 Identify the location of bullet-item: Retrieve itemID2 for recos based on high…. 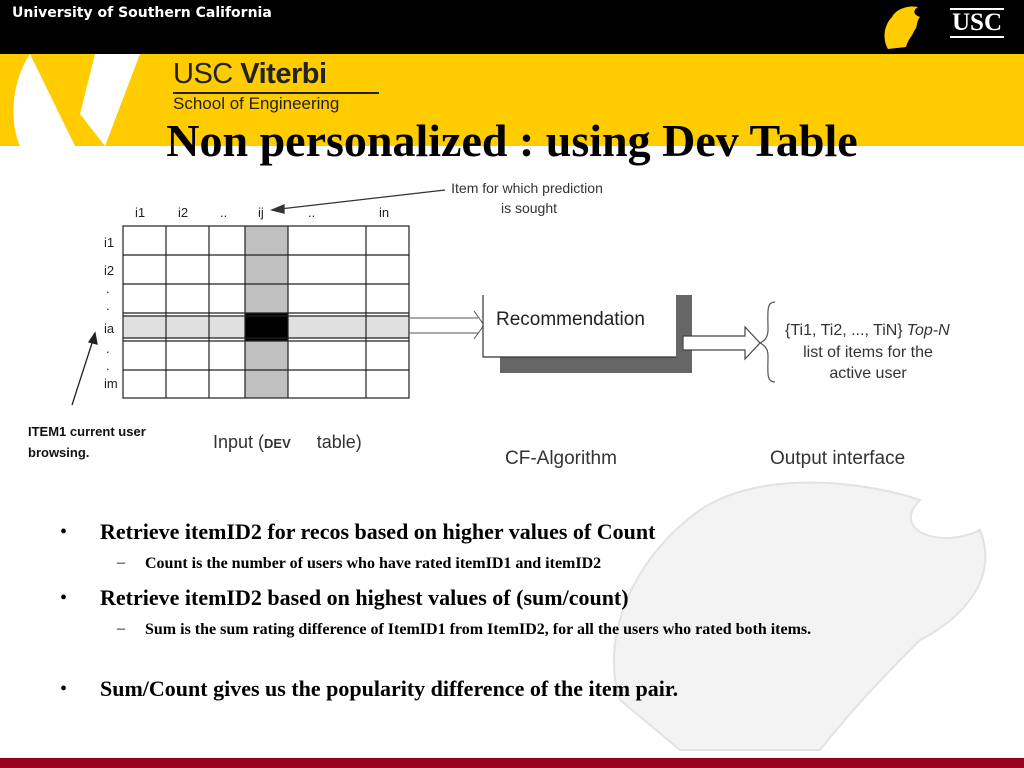
(378, 531).